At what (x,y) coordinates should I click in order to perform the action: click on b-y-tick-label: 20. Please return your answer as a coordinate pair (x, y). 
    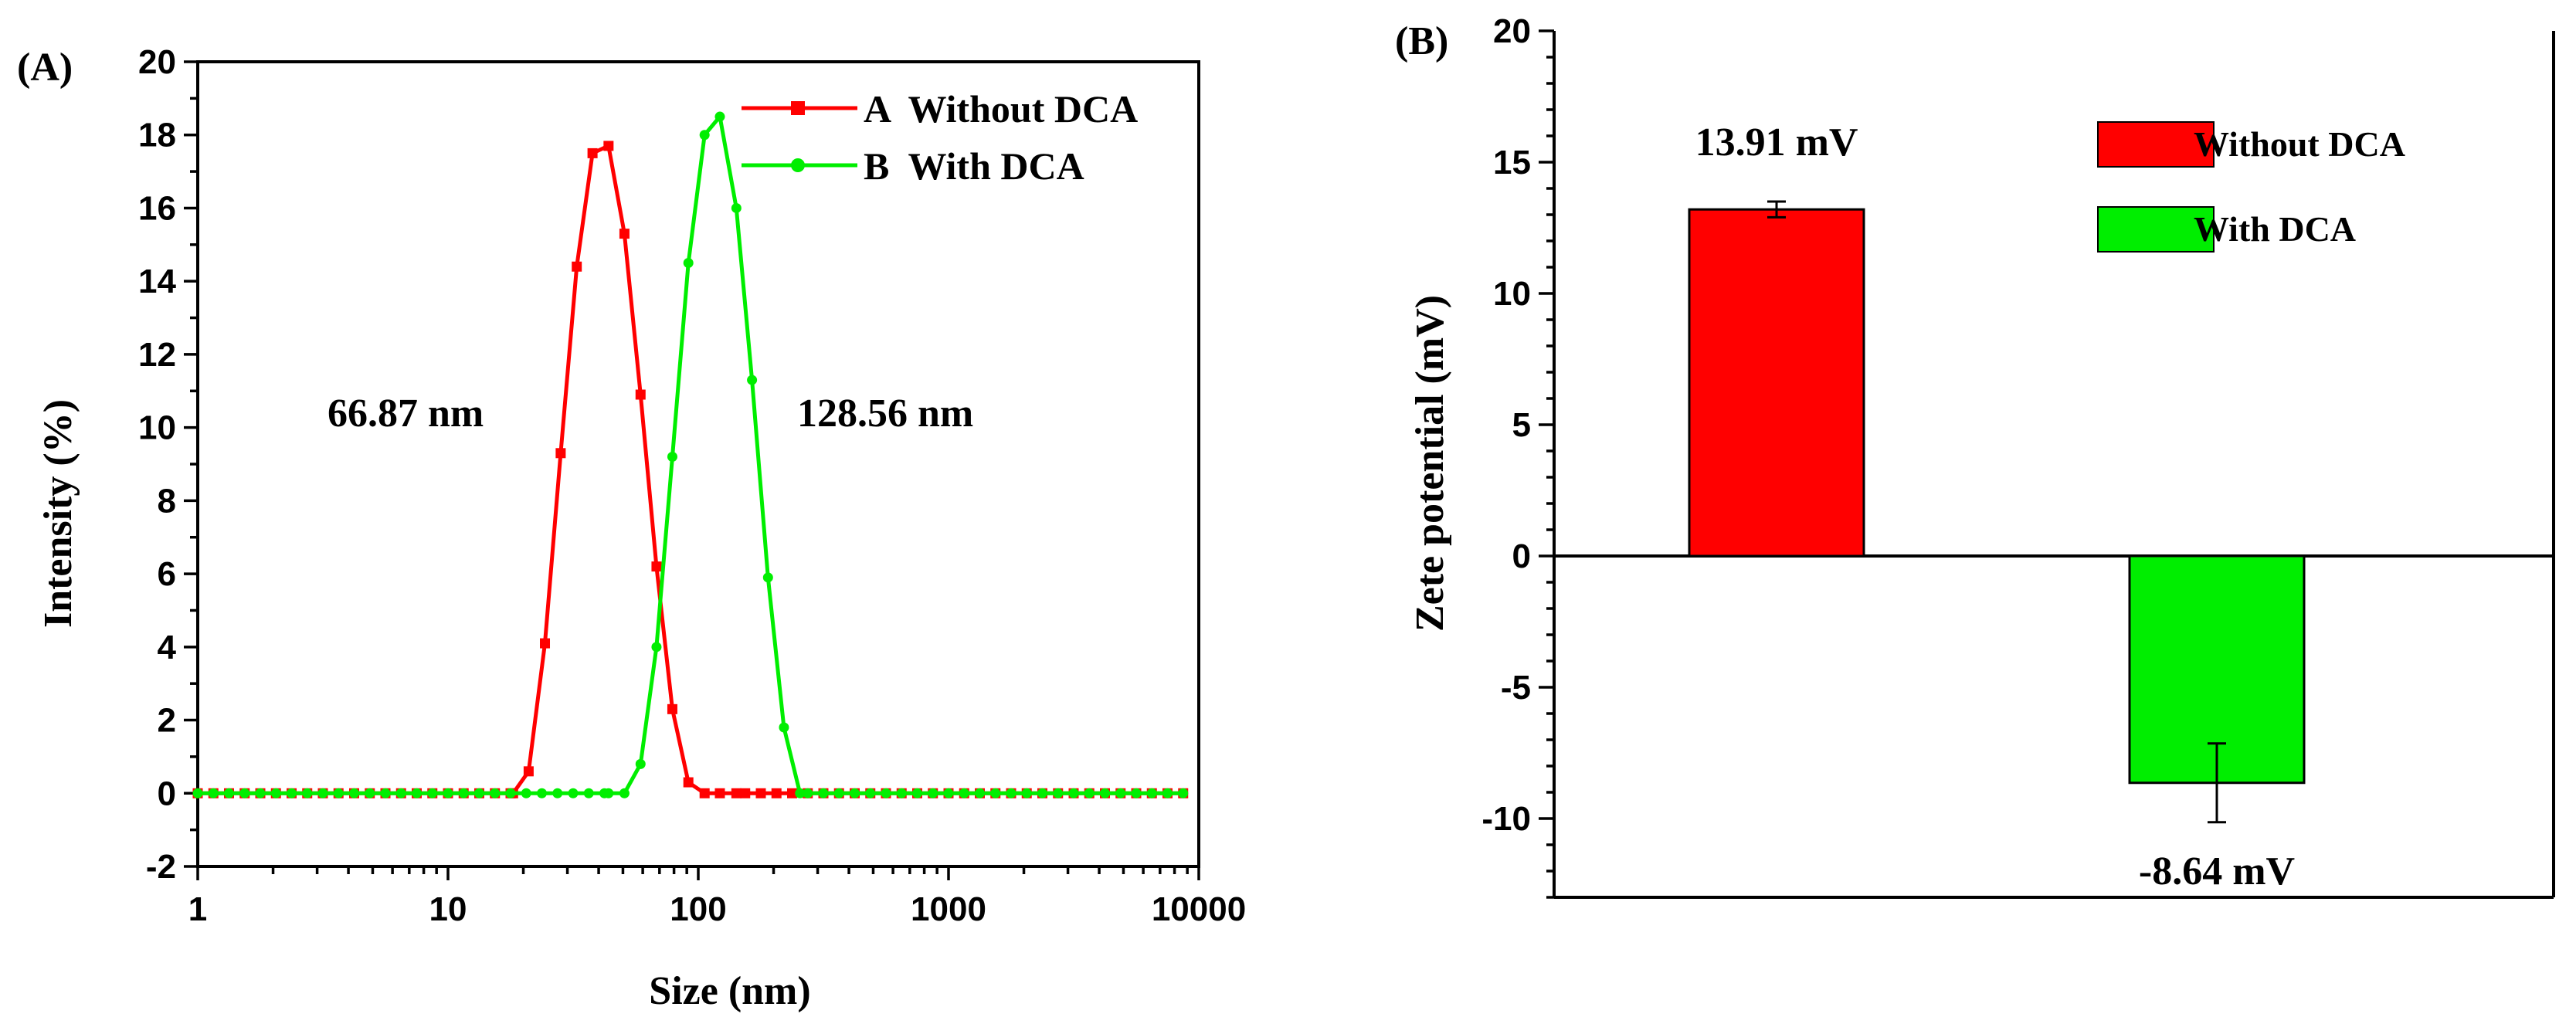
    Looking at the image, I should click on (1512, 31).